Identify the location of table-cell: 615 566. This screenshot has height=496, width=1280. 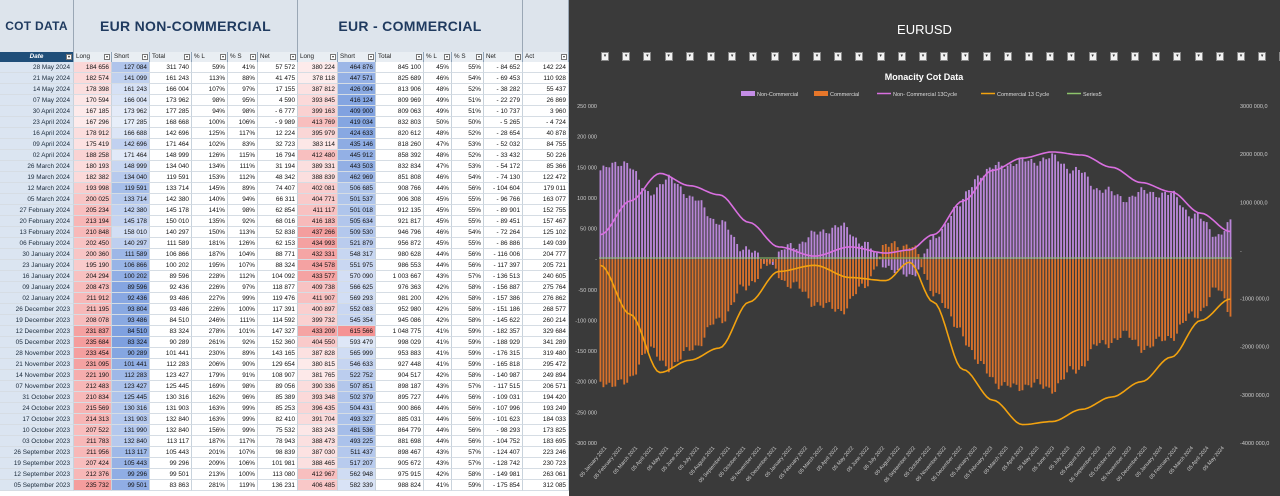
(357, 331).